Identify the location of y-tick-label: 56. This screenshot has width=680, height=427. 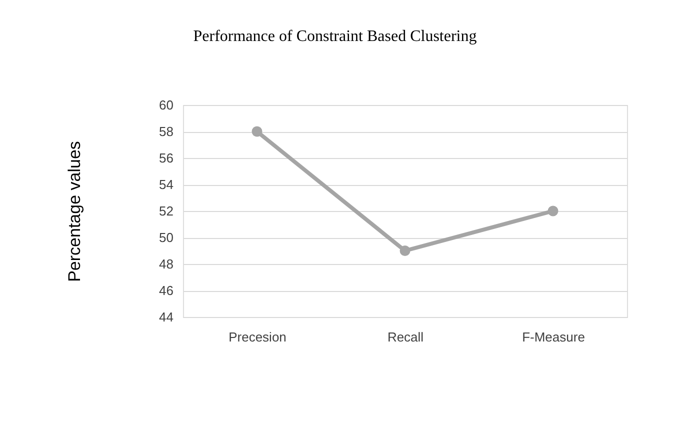
(166, 158).